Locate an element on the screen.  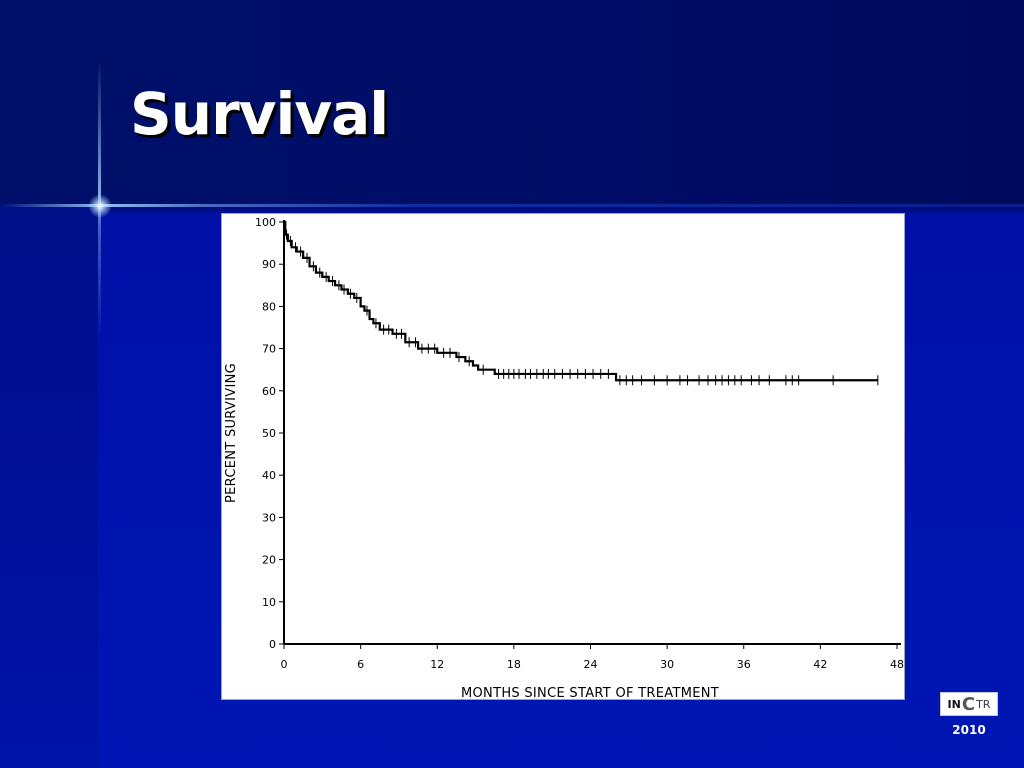
slide-title: Survival is located at coordinates (259, 114).